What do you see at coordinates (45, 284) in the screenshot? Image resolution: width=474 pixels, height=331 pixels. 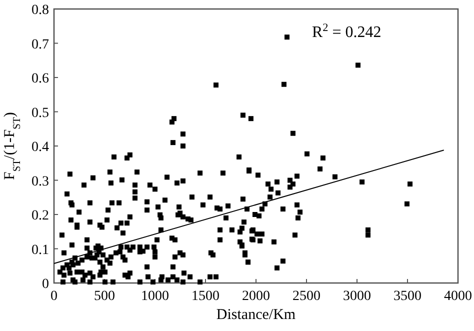 I see `y-tick-label: 0` at bounding box center [45, 284].